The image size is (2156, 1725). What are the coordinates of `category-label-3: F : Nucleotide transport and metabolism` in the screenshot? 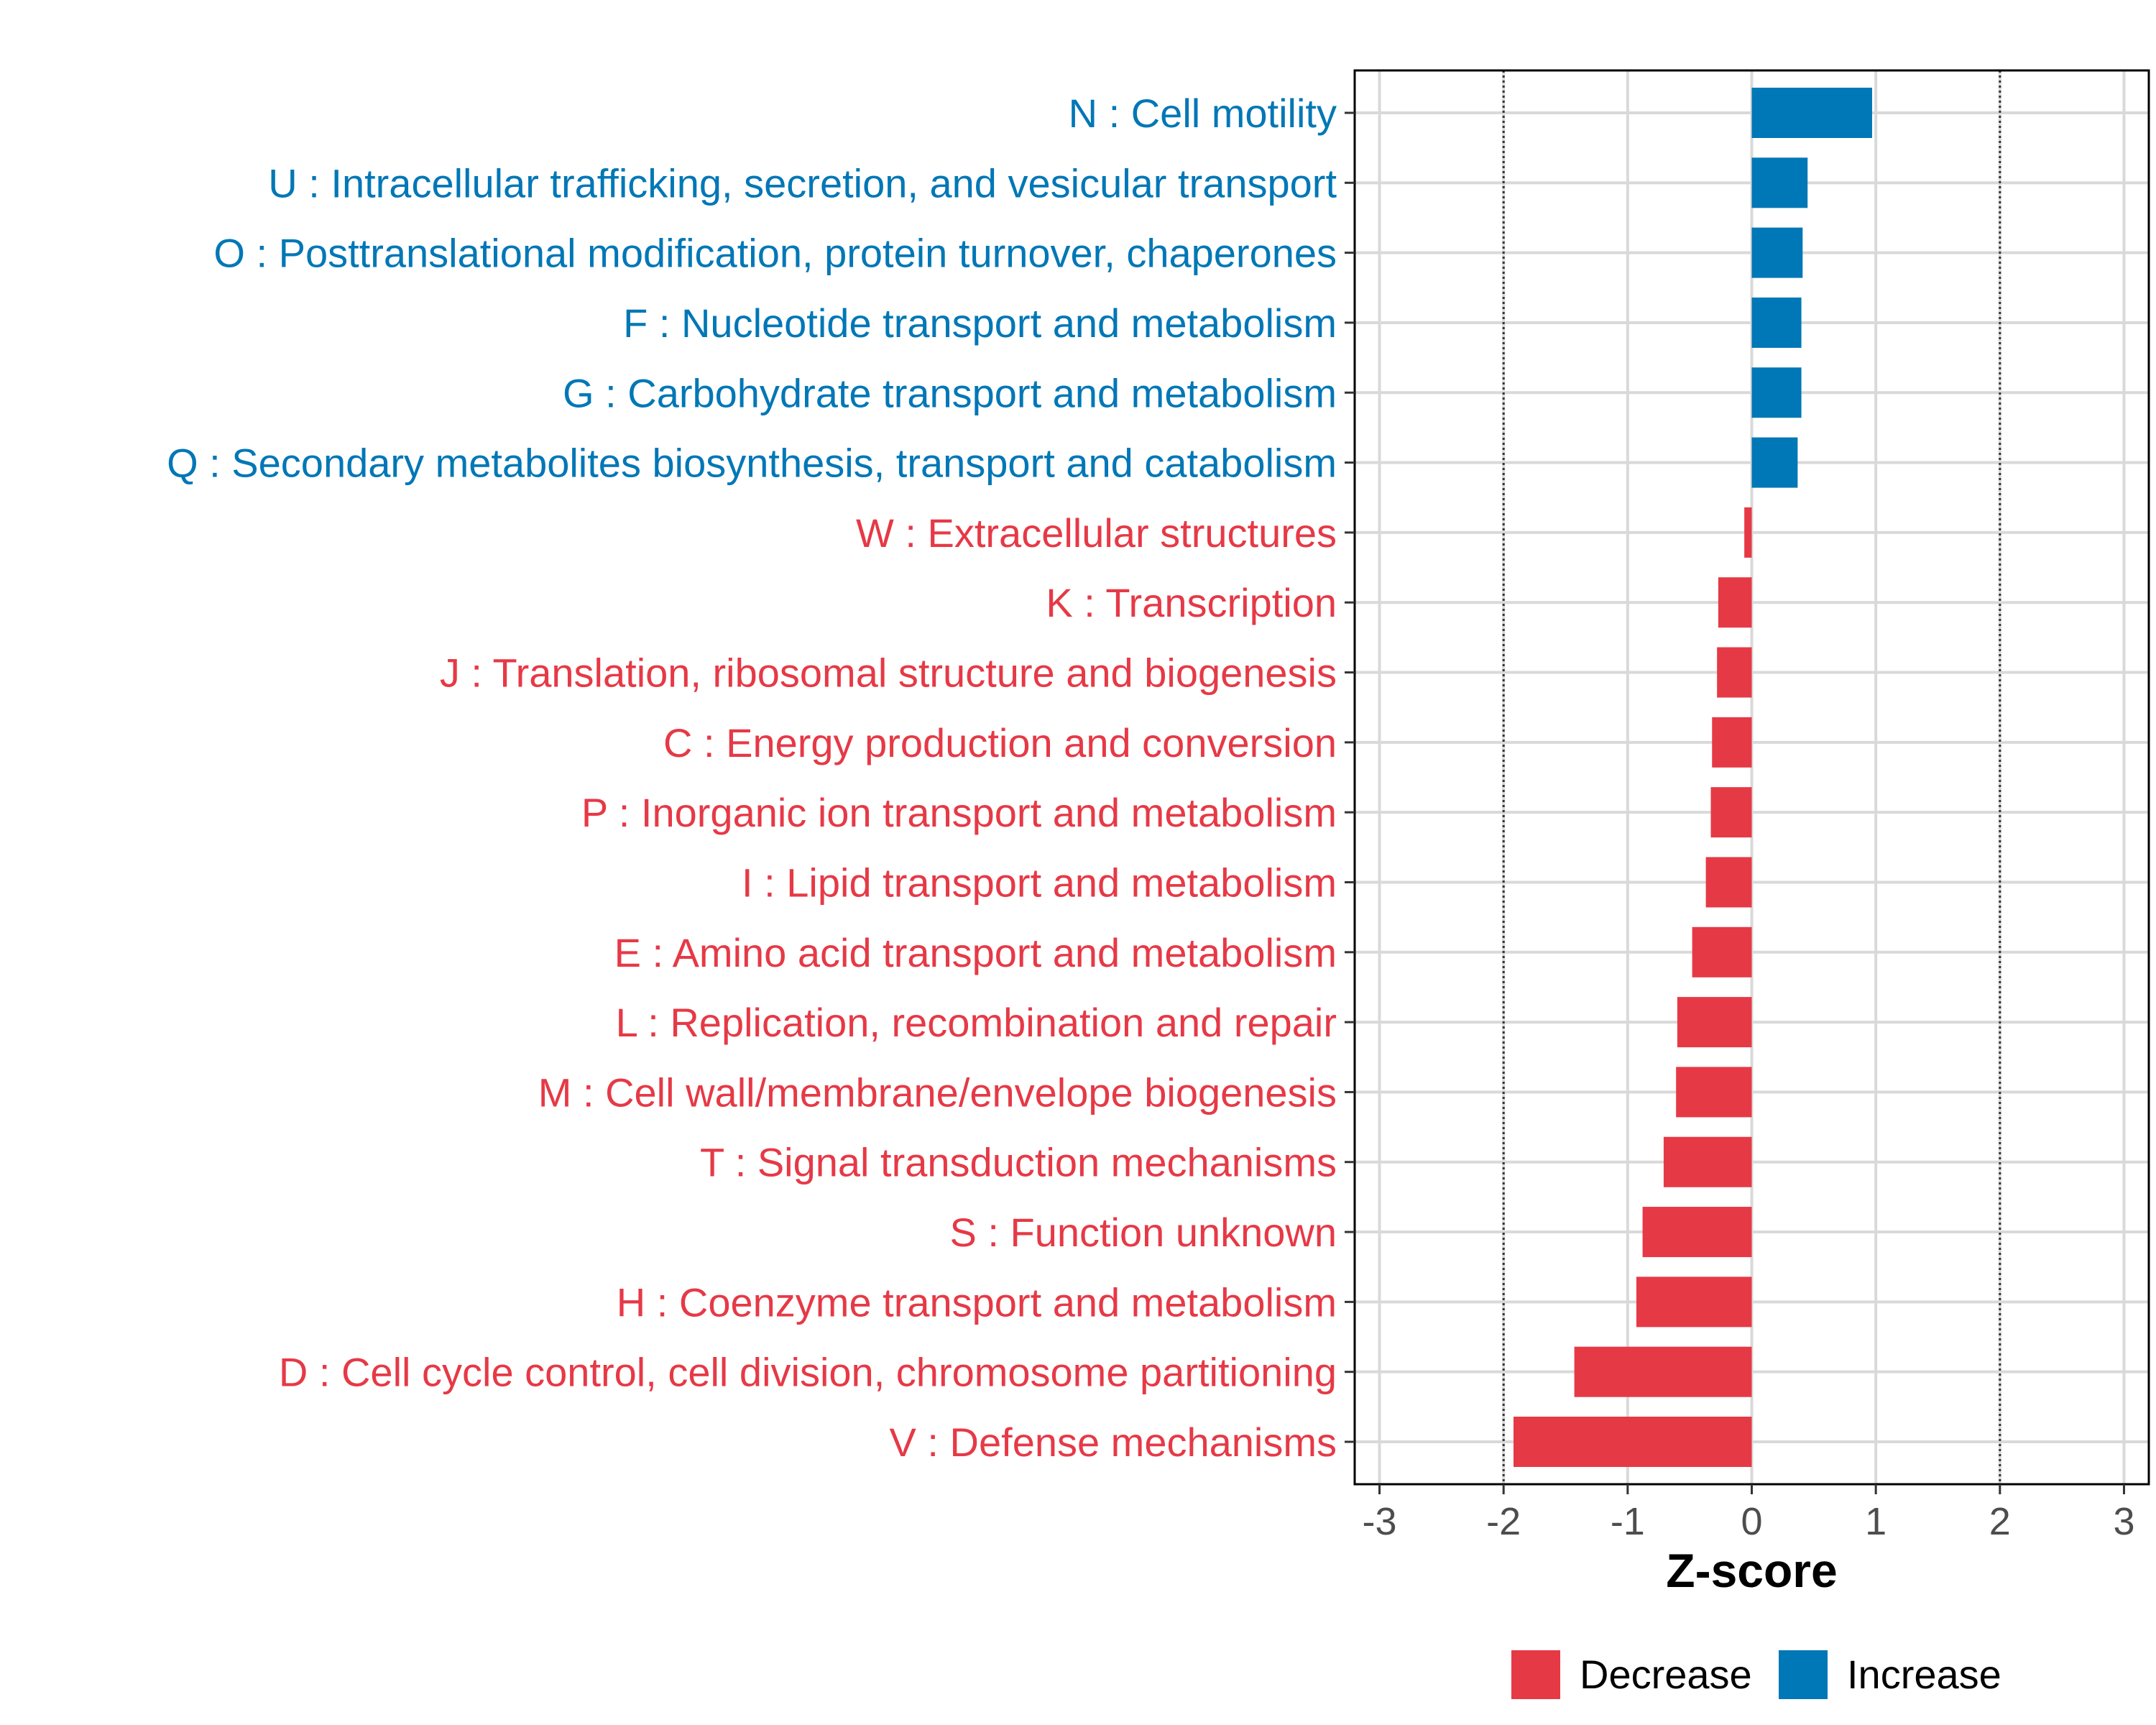 It's located at (980, 323).